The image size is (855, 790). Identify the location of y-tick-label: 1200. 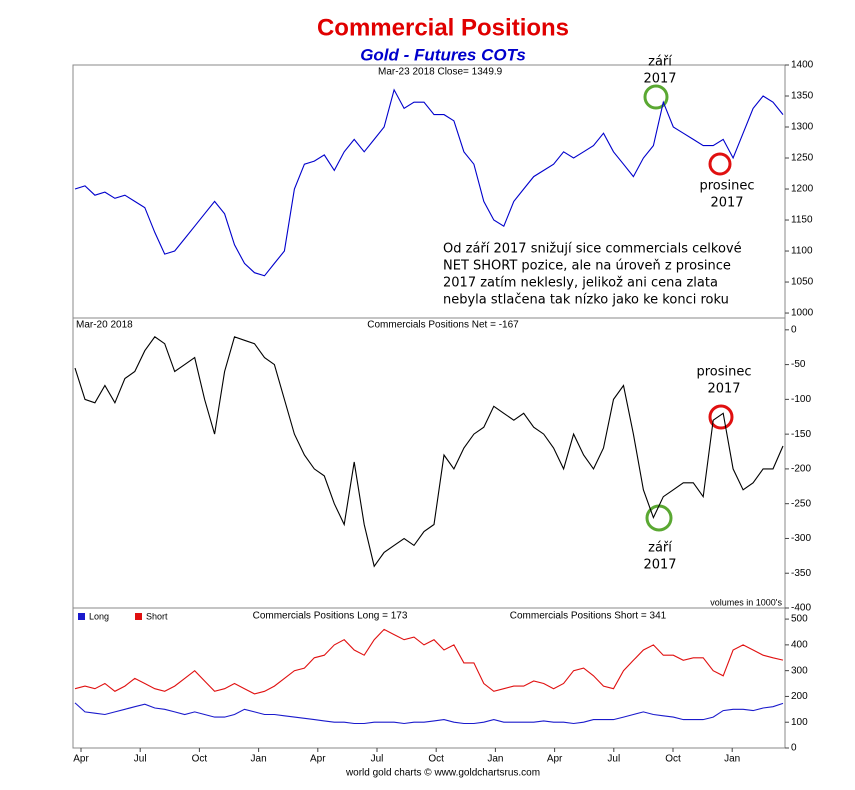
(802, 189).